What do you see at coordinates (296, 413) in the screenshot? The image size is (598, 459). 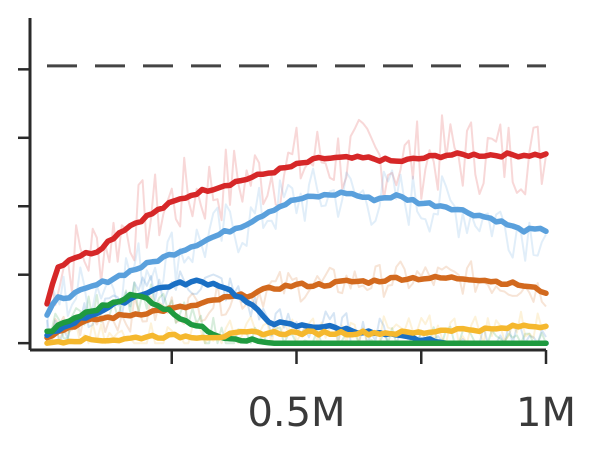 I see `x-tick-label: 0.5M` at bounding box center [296, 413].